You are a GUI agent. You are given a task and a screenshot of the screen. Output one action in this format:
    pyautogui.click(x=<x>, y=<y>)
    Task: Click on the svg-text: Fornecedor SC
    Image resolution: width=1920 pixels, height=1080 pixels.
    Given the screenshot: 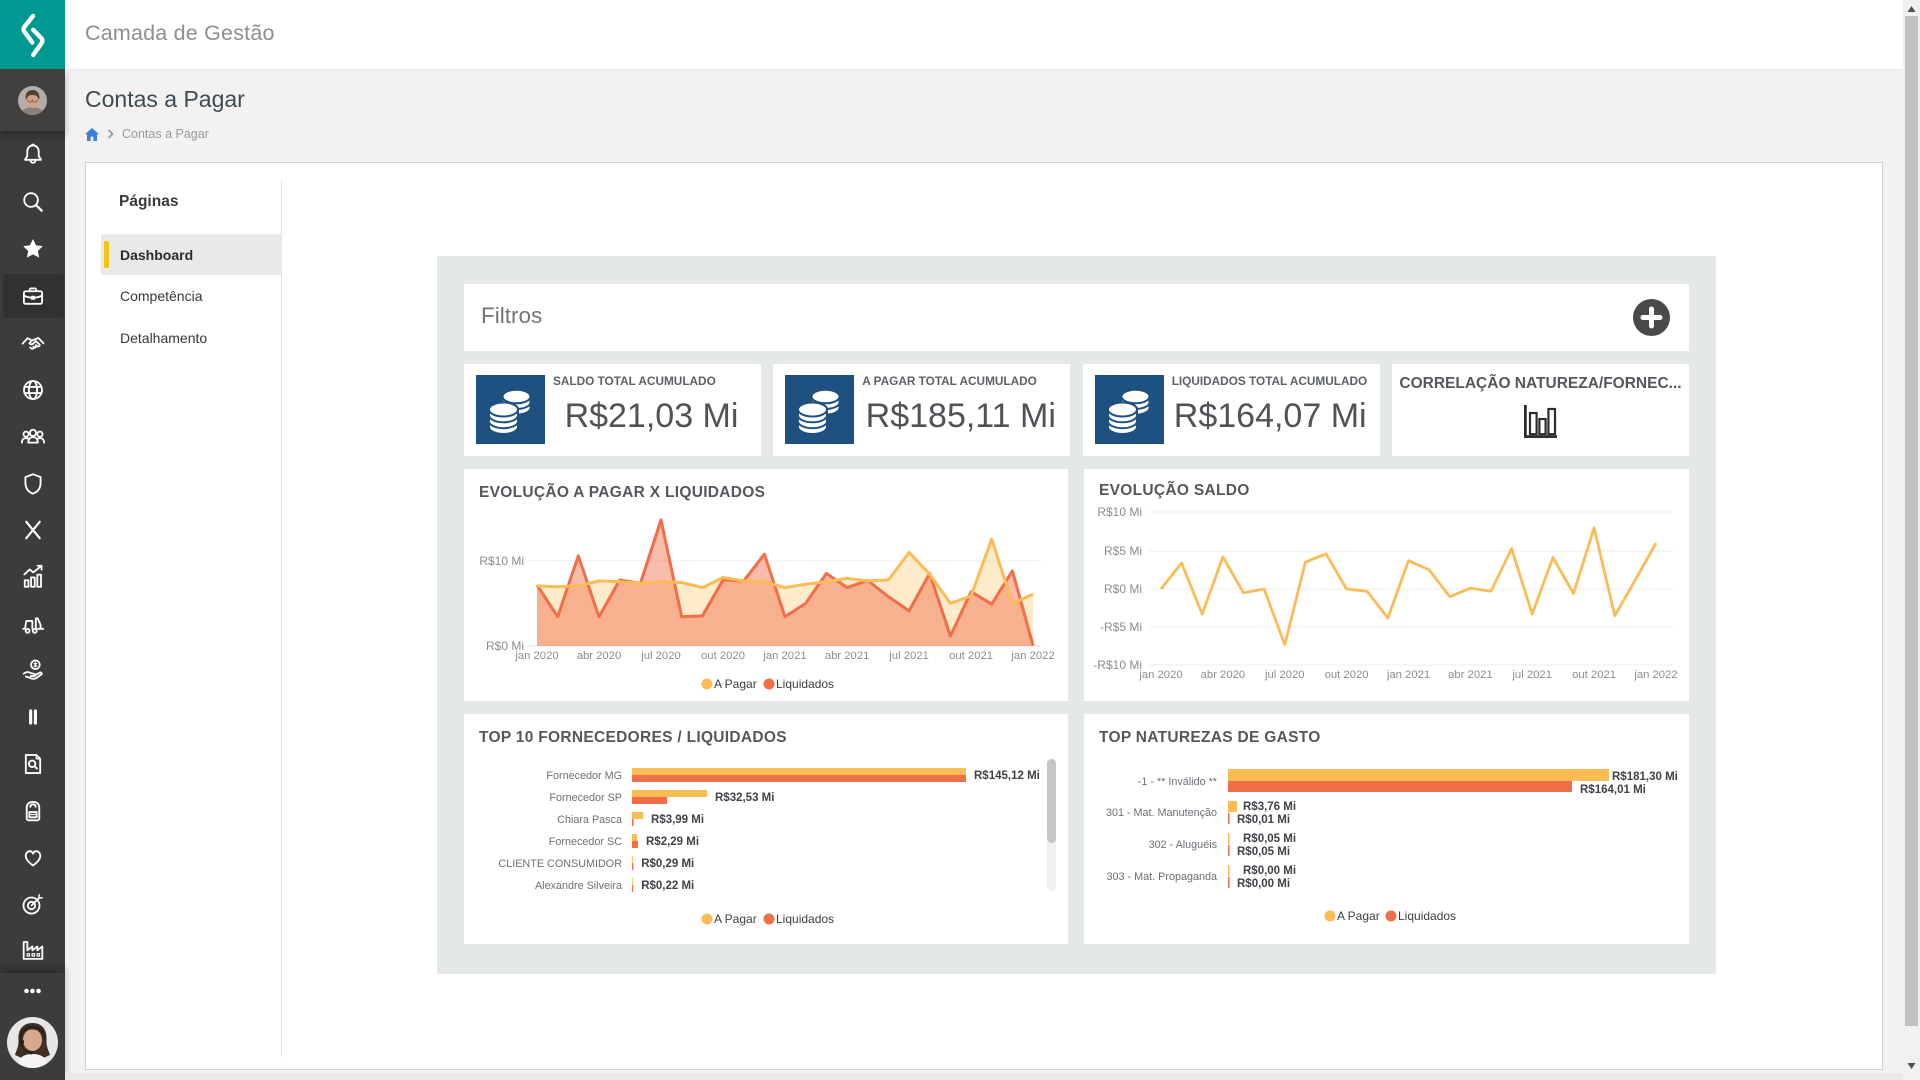 What is the action you would take?
    pyautogui.click(x=585, y=842)
    